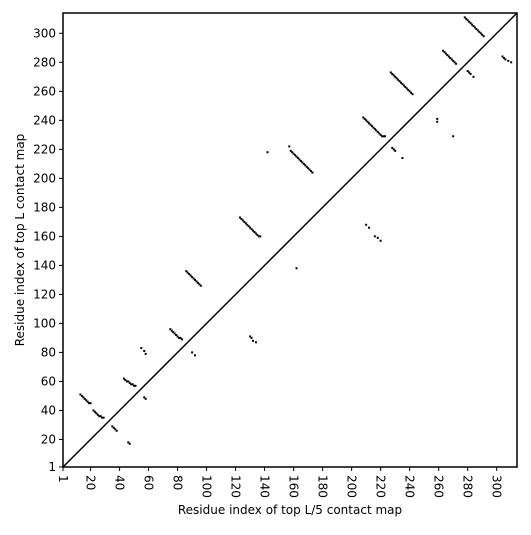 This screenshot has width=531, height=535. I want to click on y-axis-label: Residue index of top L contact map, so click(20, 240).